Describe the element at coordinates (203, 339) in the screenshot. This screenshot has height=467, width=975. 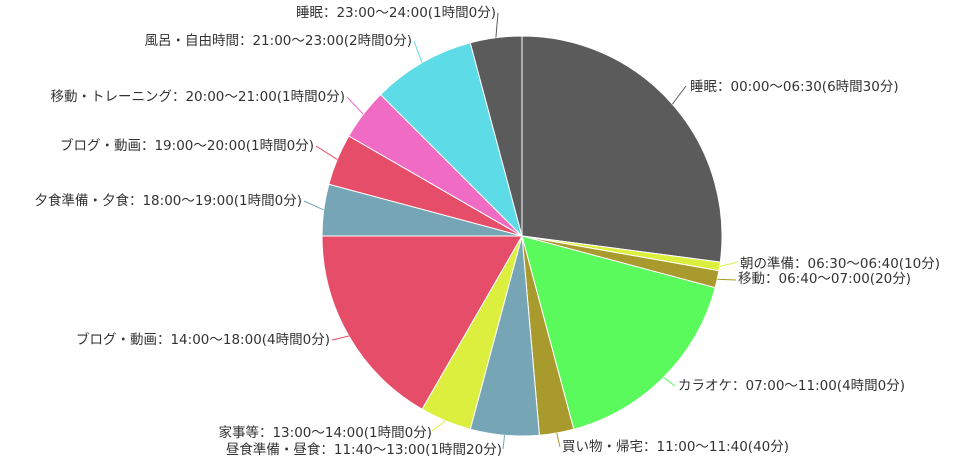
I see `slice-label: ブログ・動画：14:00～18:00(4時間0分)` at that location.